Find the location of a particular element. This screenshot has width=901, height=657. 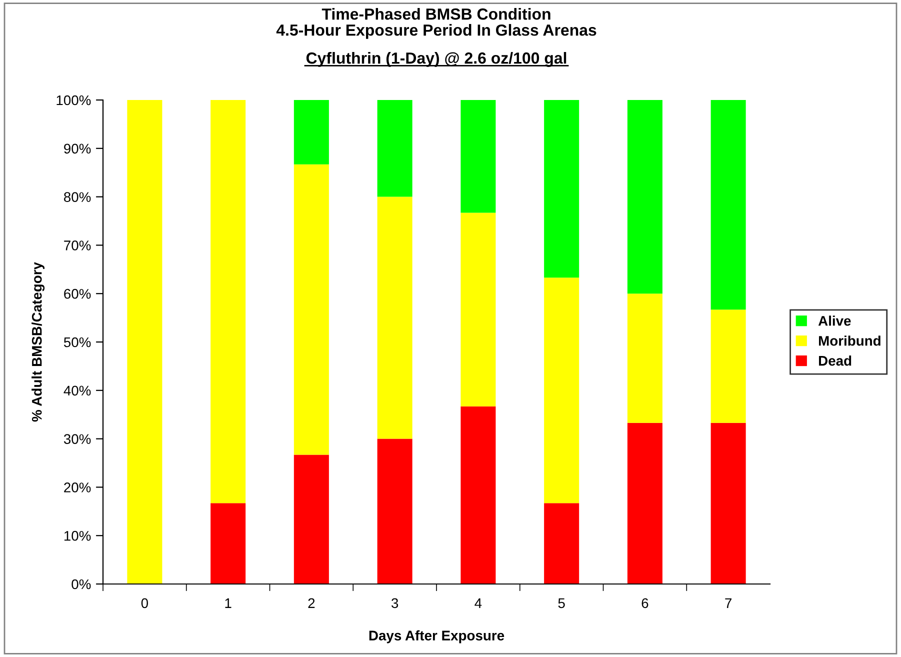

x-tick-label: 3 is located at coordinates (394, 603).